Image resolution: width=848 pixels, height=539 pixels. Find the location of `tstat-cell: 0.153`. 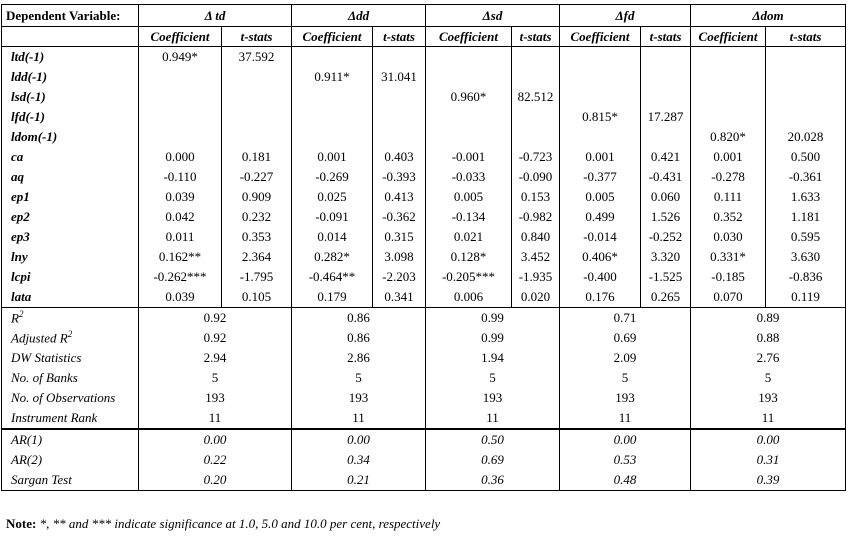

tstat-cell: 0.153 is located at coordinates (536, 197).